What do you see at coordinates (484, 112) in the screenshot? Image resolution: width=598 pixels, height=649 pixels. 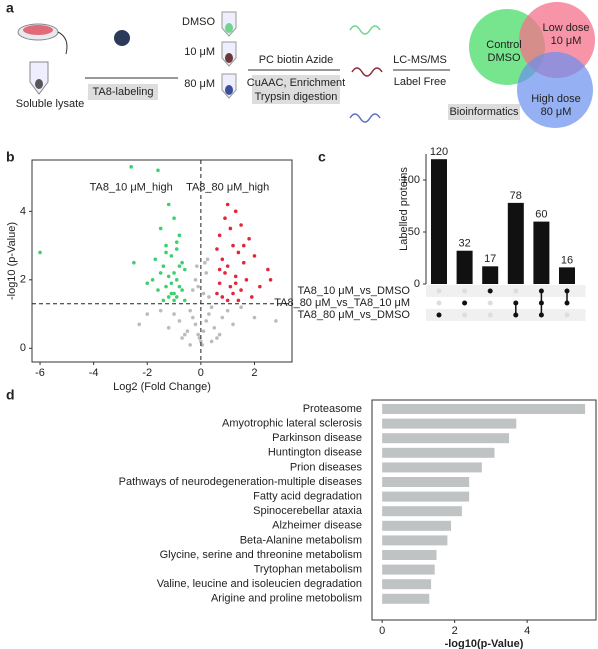 I see `step-box` at bounding box center [484, 112].